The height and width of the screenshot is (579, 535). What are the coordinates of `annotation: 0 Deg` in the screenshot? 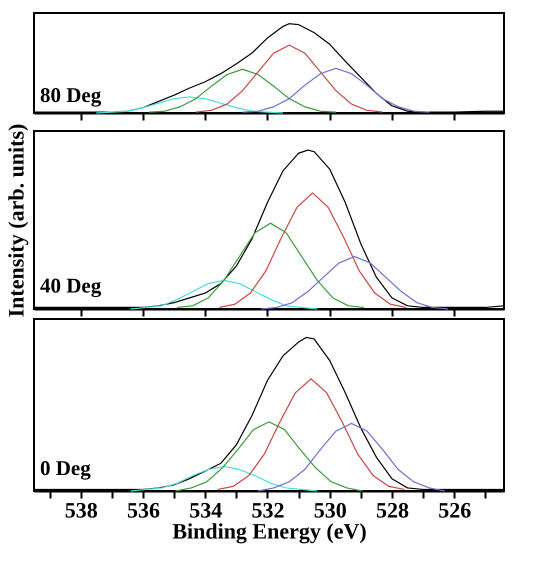 It's located at (66, 468).